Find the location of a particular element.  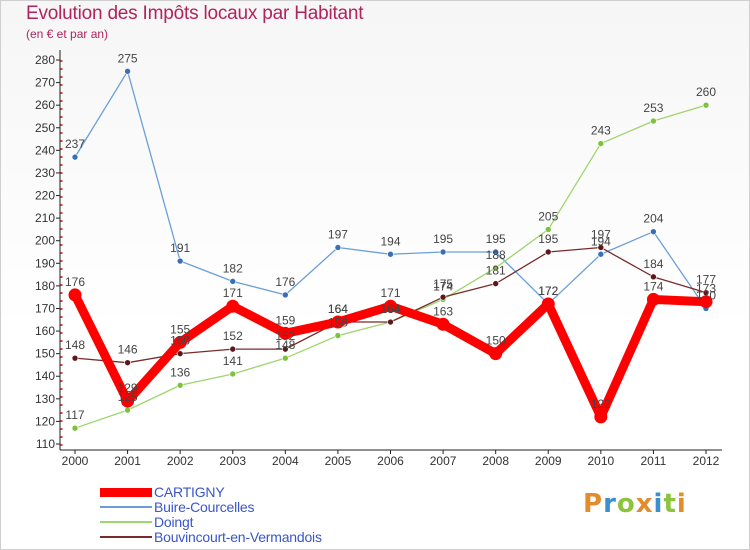

data-label: 158 is located at coordinates (338, 323).